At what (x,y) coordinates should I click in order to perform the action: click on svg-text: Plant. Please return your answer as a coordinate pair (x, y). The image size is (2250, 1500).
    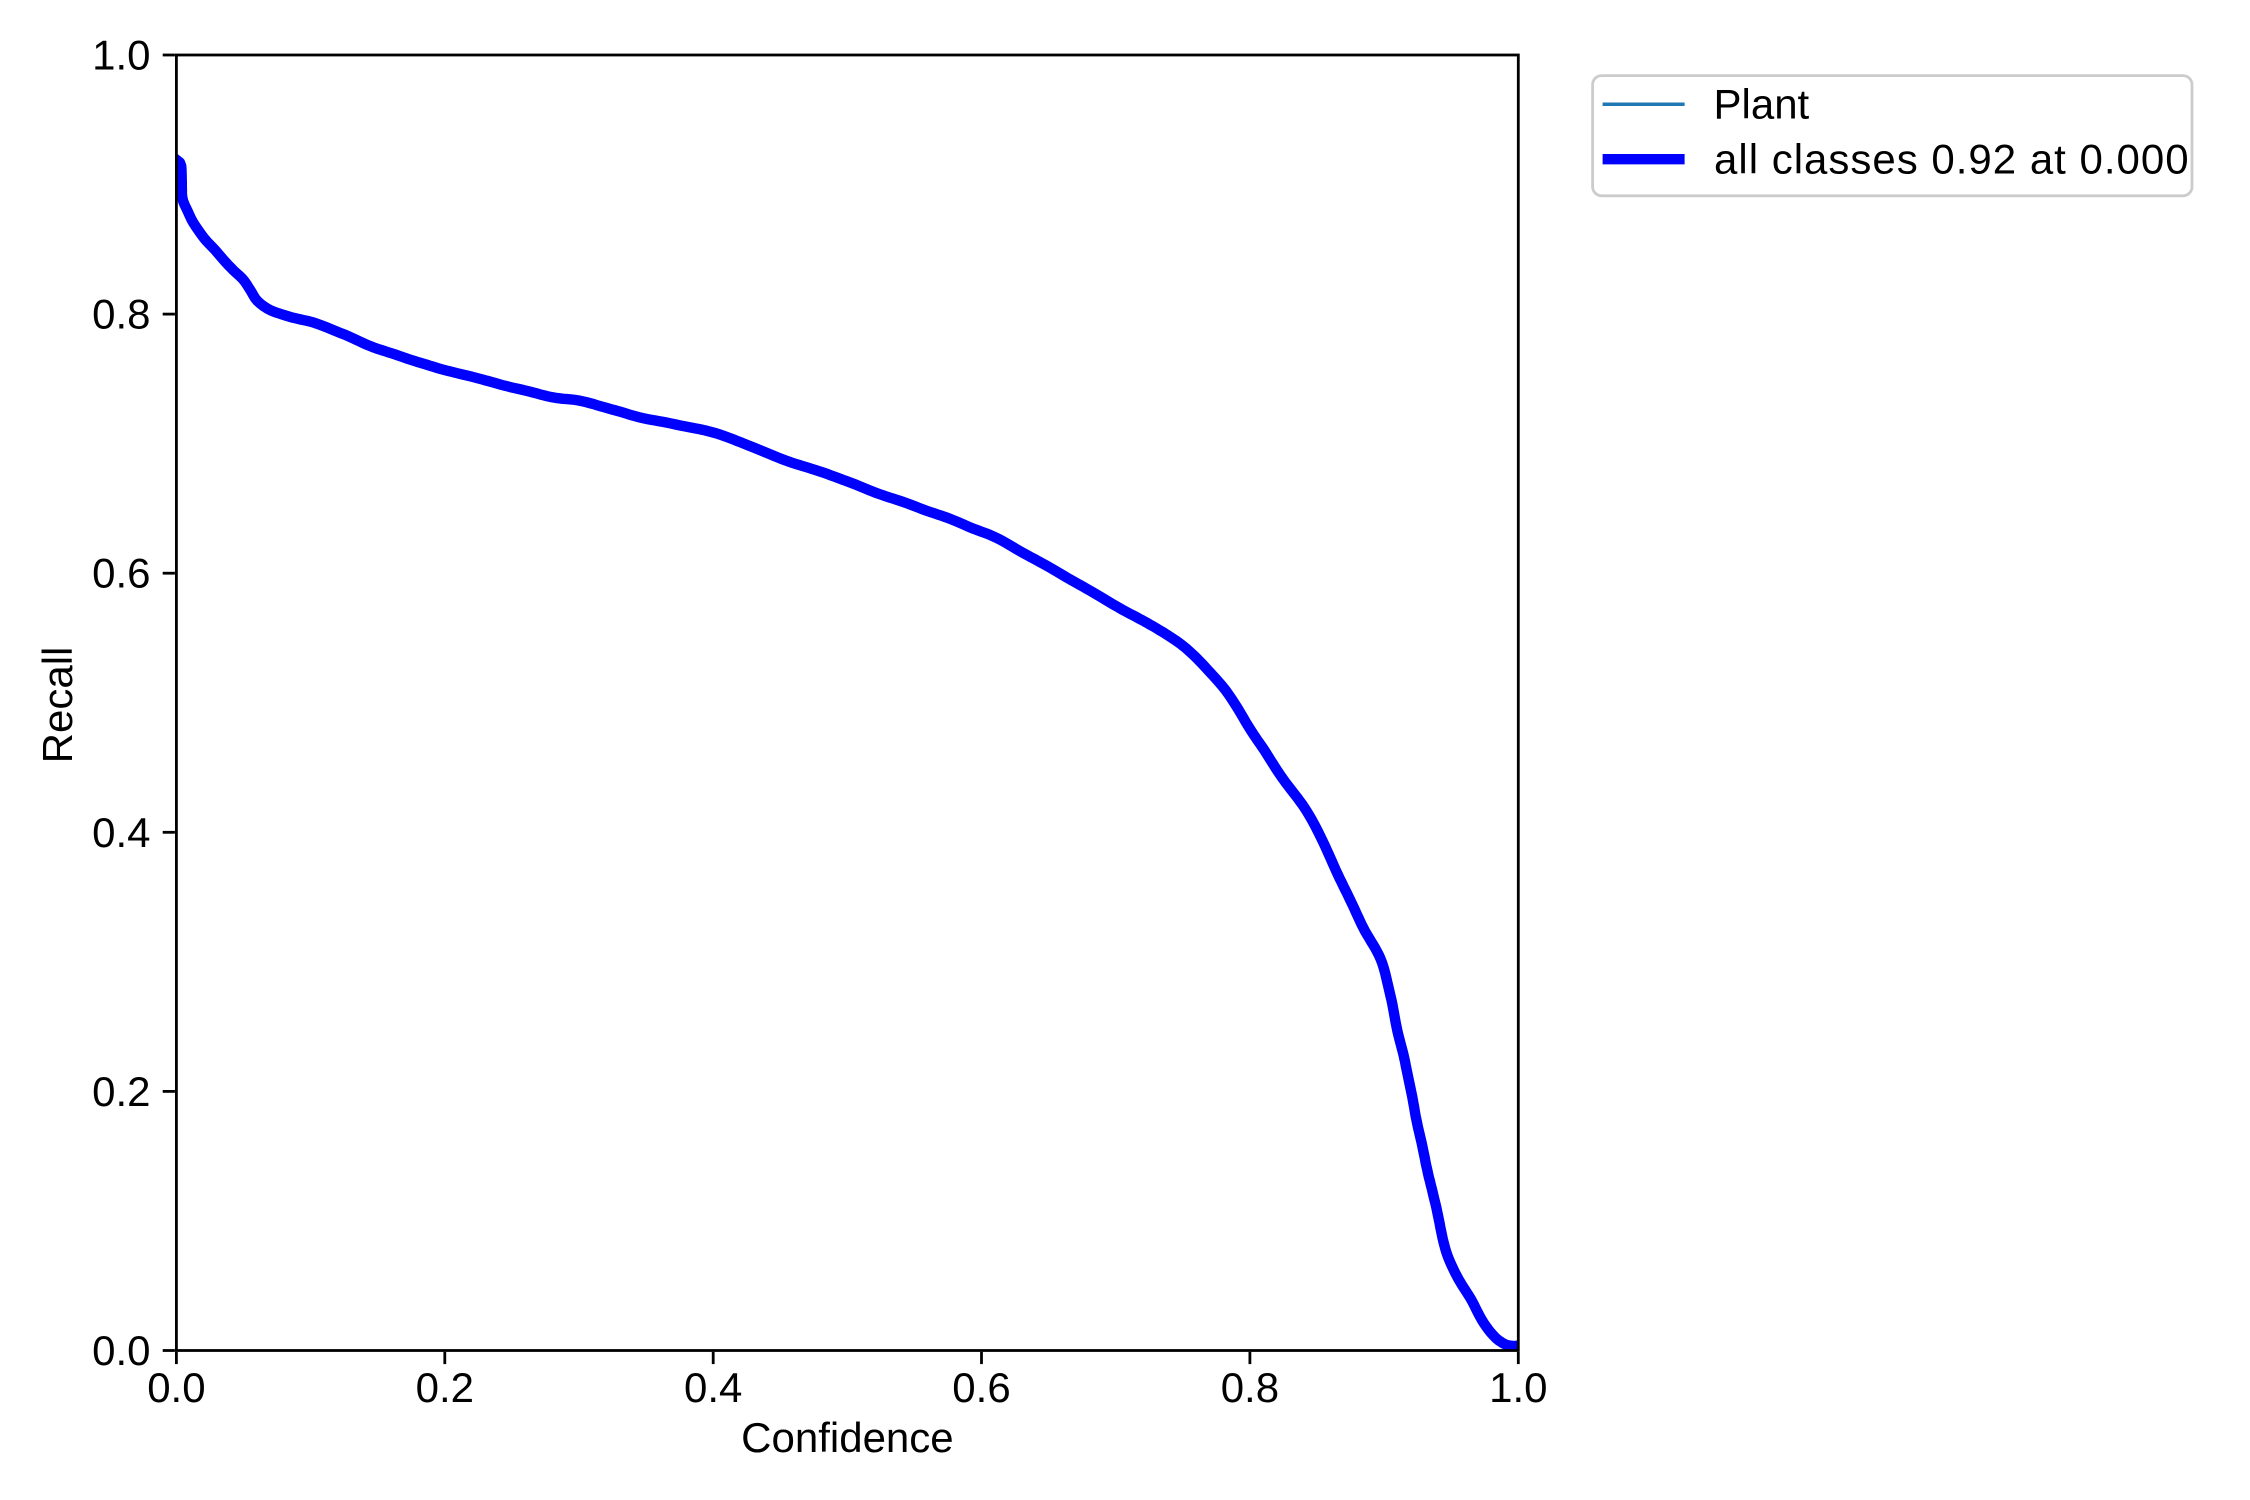
    Looking at the image, I should click on (1762, 104).